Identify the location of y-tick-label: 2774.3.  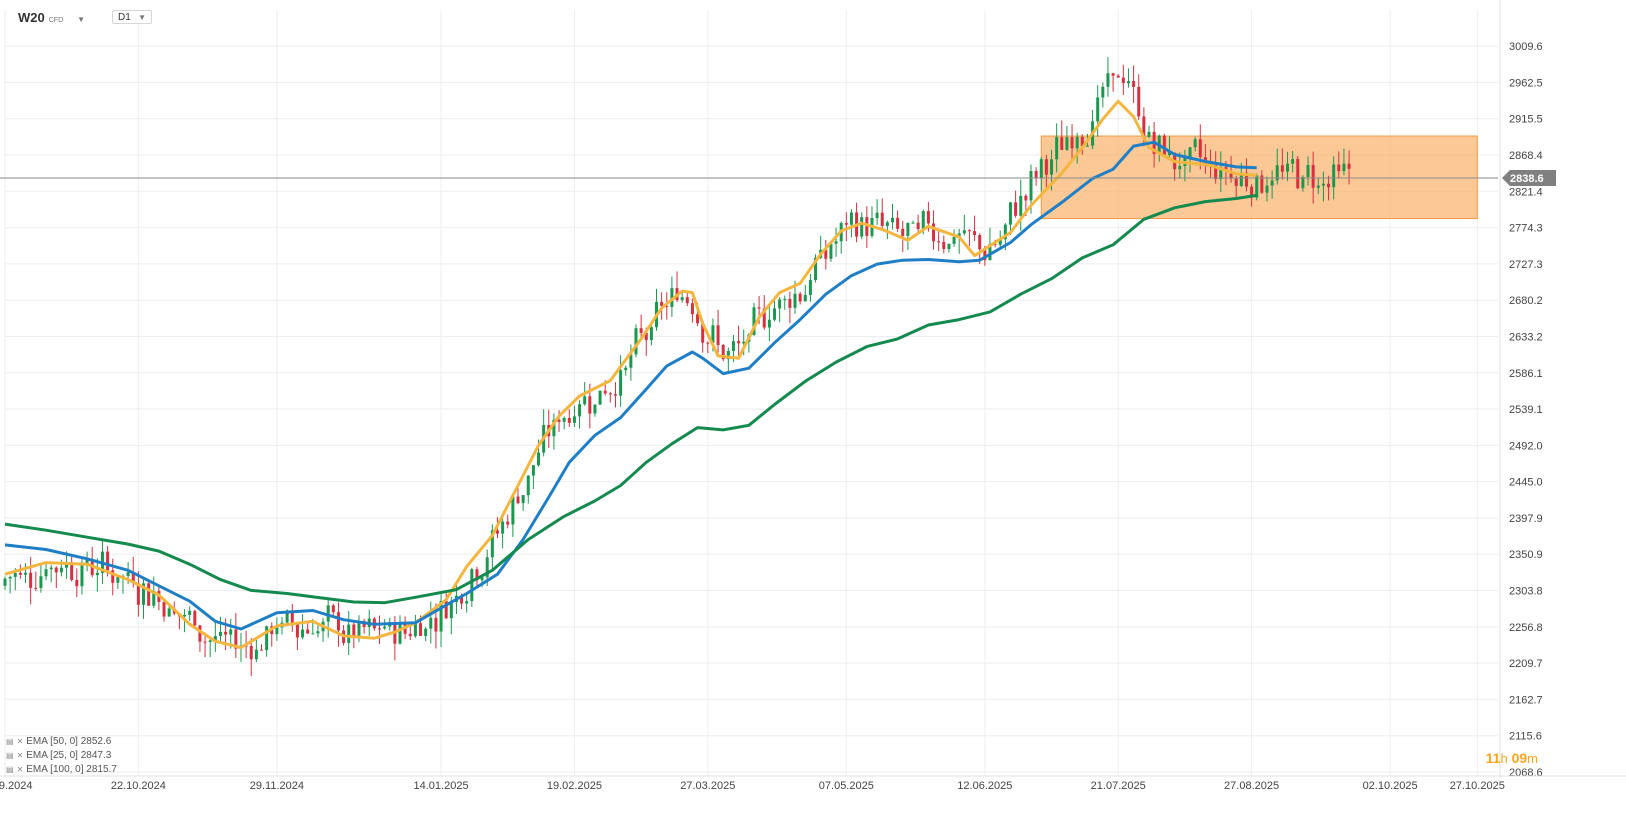
(1526, 229).